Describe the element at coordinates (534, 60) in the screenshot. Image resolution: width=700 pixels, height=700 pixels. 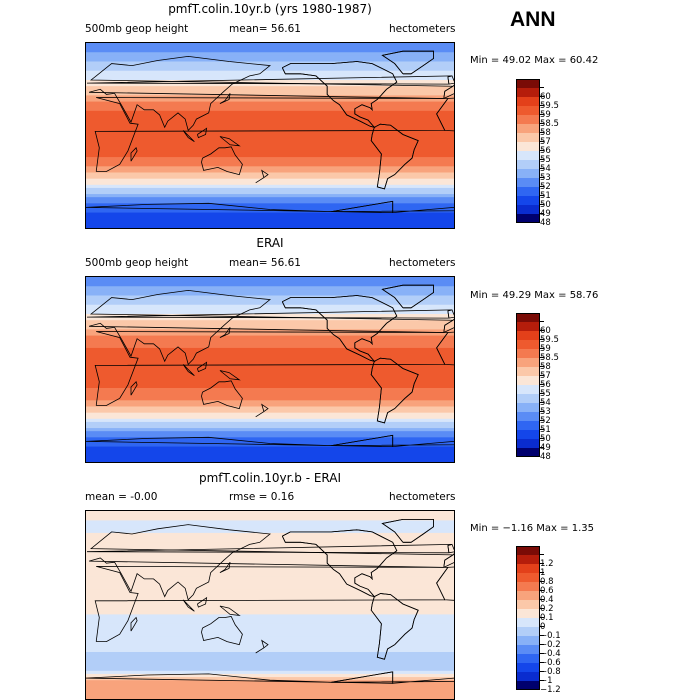
I see `min-max-label: Min = 49.02 Max = 60.42` at that location.